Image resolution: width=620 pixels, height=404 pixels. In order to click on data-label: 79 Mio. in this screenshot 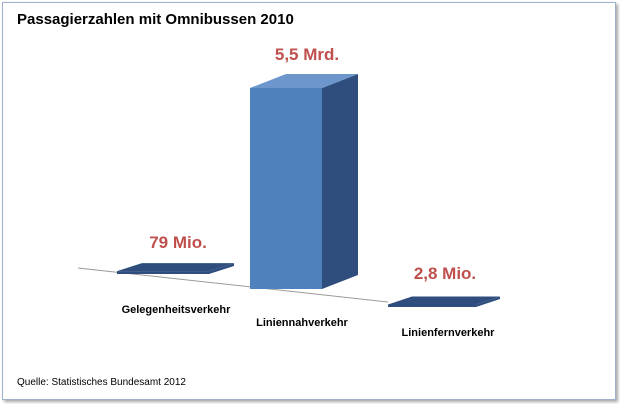, I will do `click(178, 242)`.